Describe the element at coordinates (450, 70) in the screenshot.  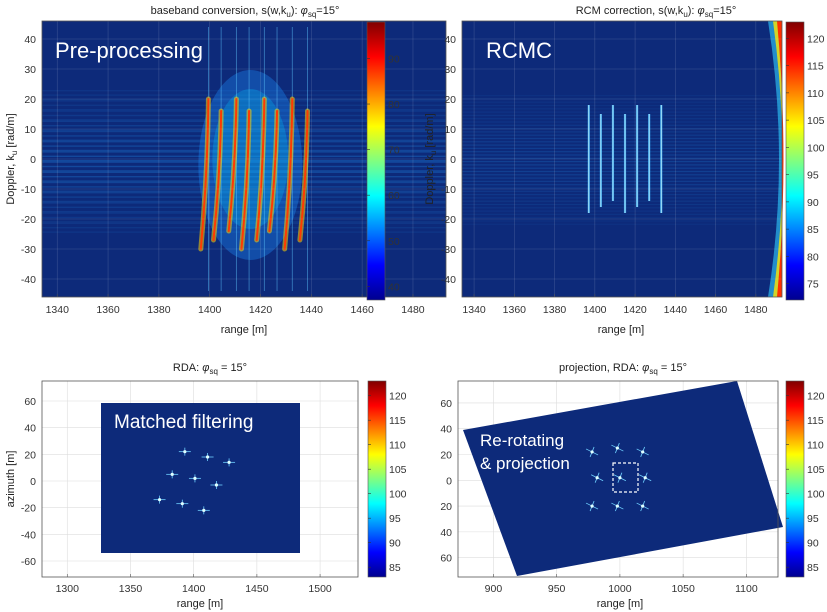
I see `y-tick-label: 30` at that location.